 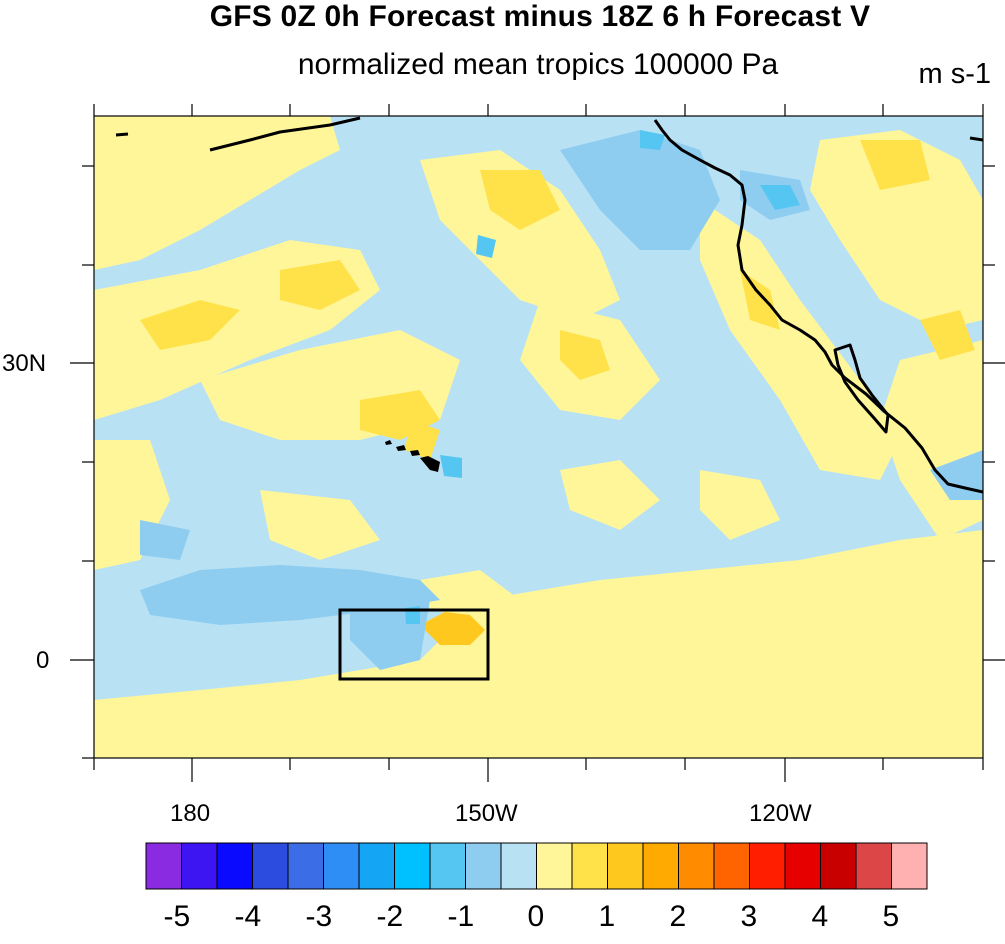 I want to click on colorbar-tick-label: -4, so click(x=248, y=916).